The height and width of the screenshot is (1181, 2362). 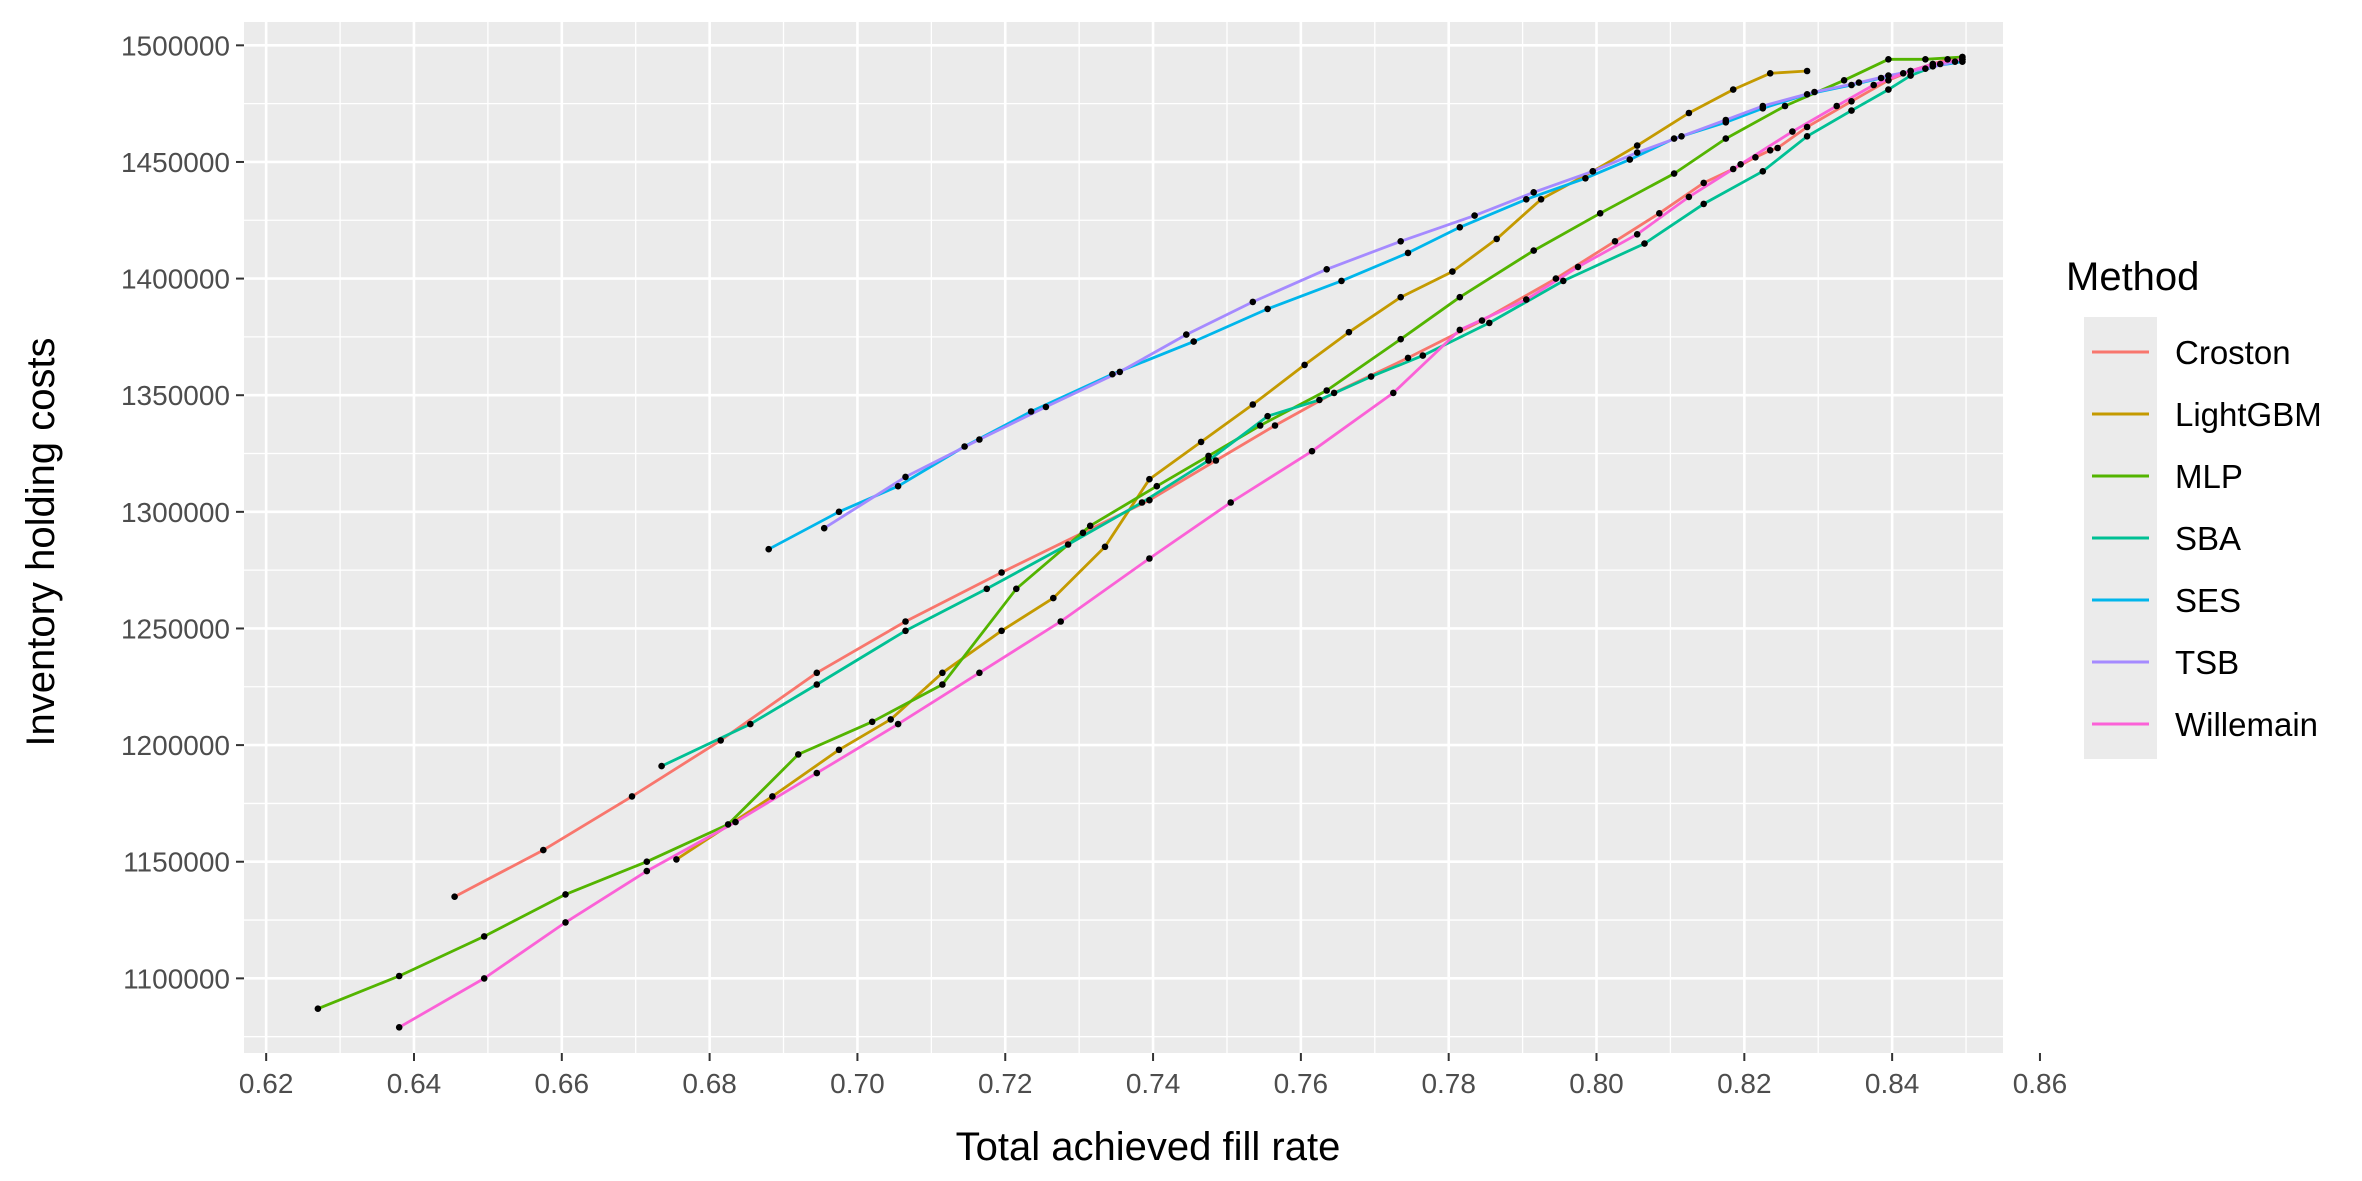 What do you see at coordinates (2208, 538) in the screenshot?
I see `legend-label-sba: SBA` at bounding box center [2208, 538].